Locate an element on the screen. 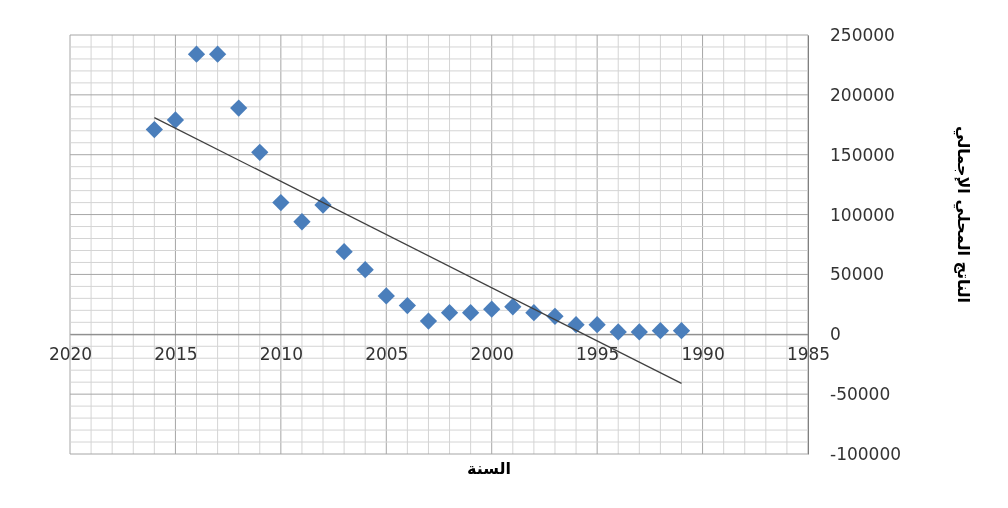  y-tick-label: -50000 is located at coordinates (860, 394).